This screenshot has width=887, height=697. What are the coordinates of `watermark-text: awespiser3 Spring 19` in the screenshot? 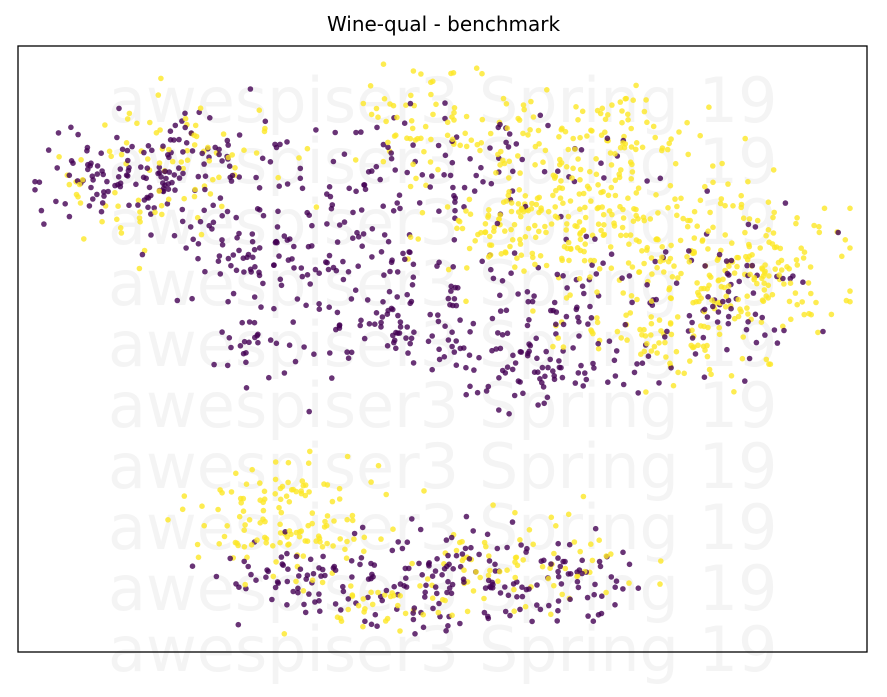 It's located at (443, 100).